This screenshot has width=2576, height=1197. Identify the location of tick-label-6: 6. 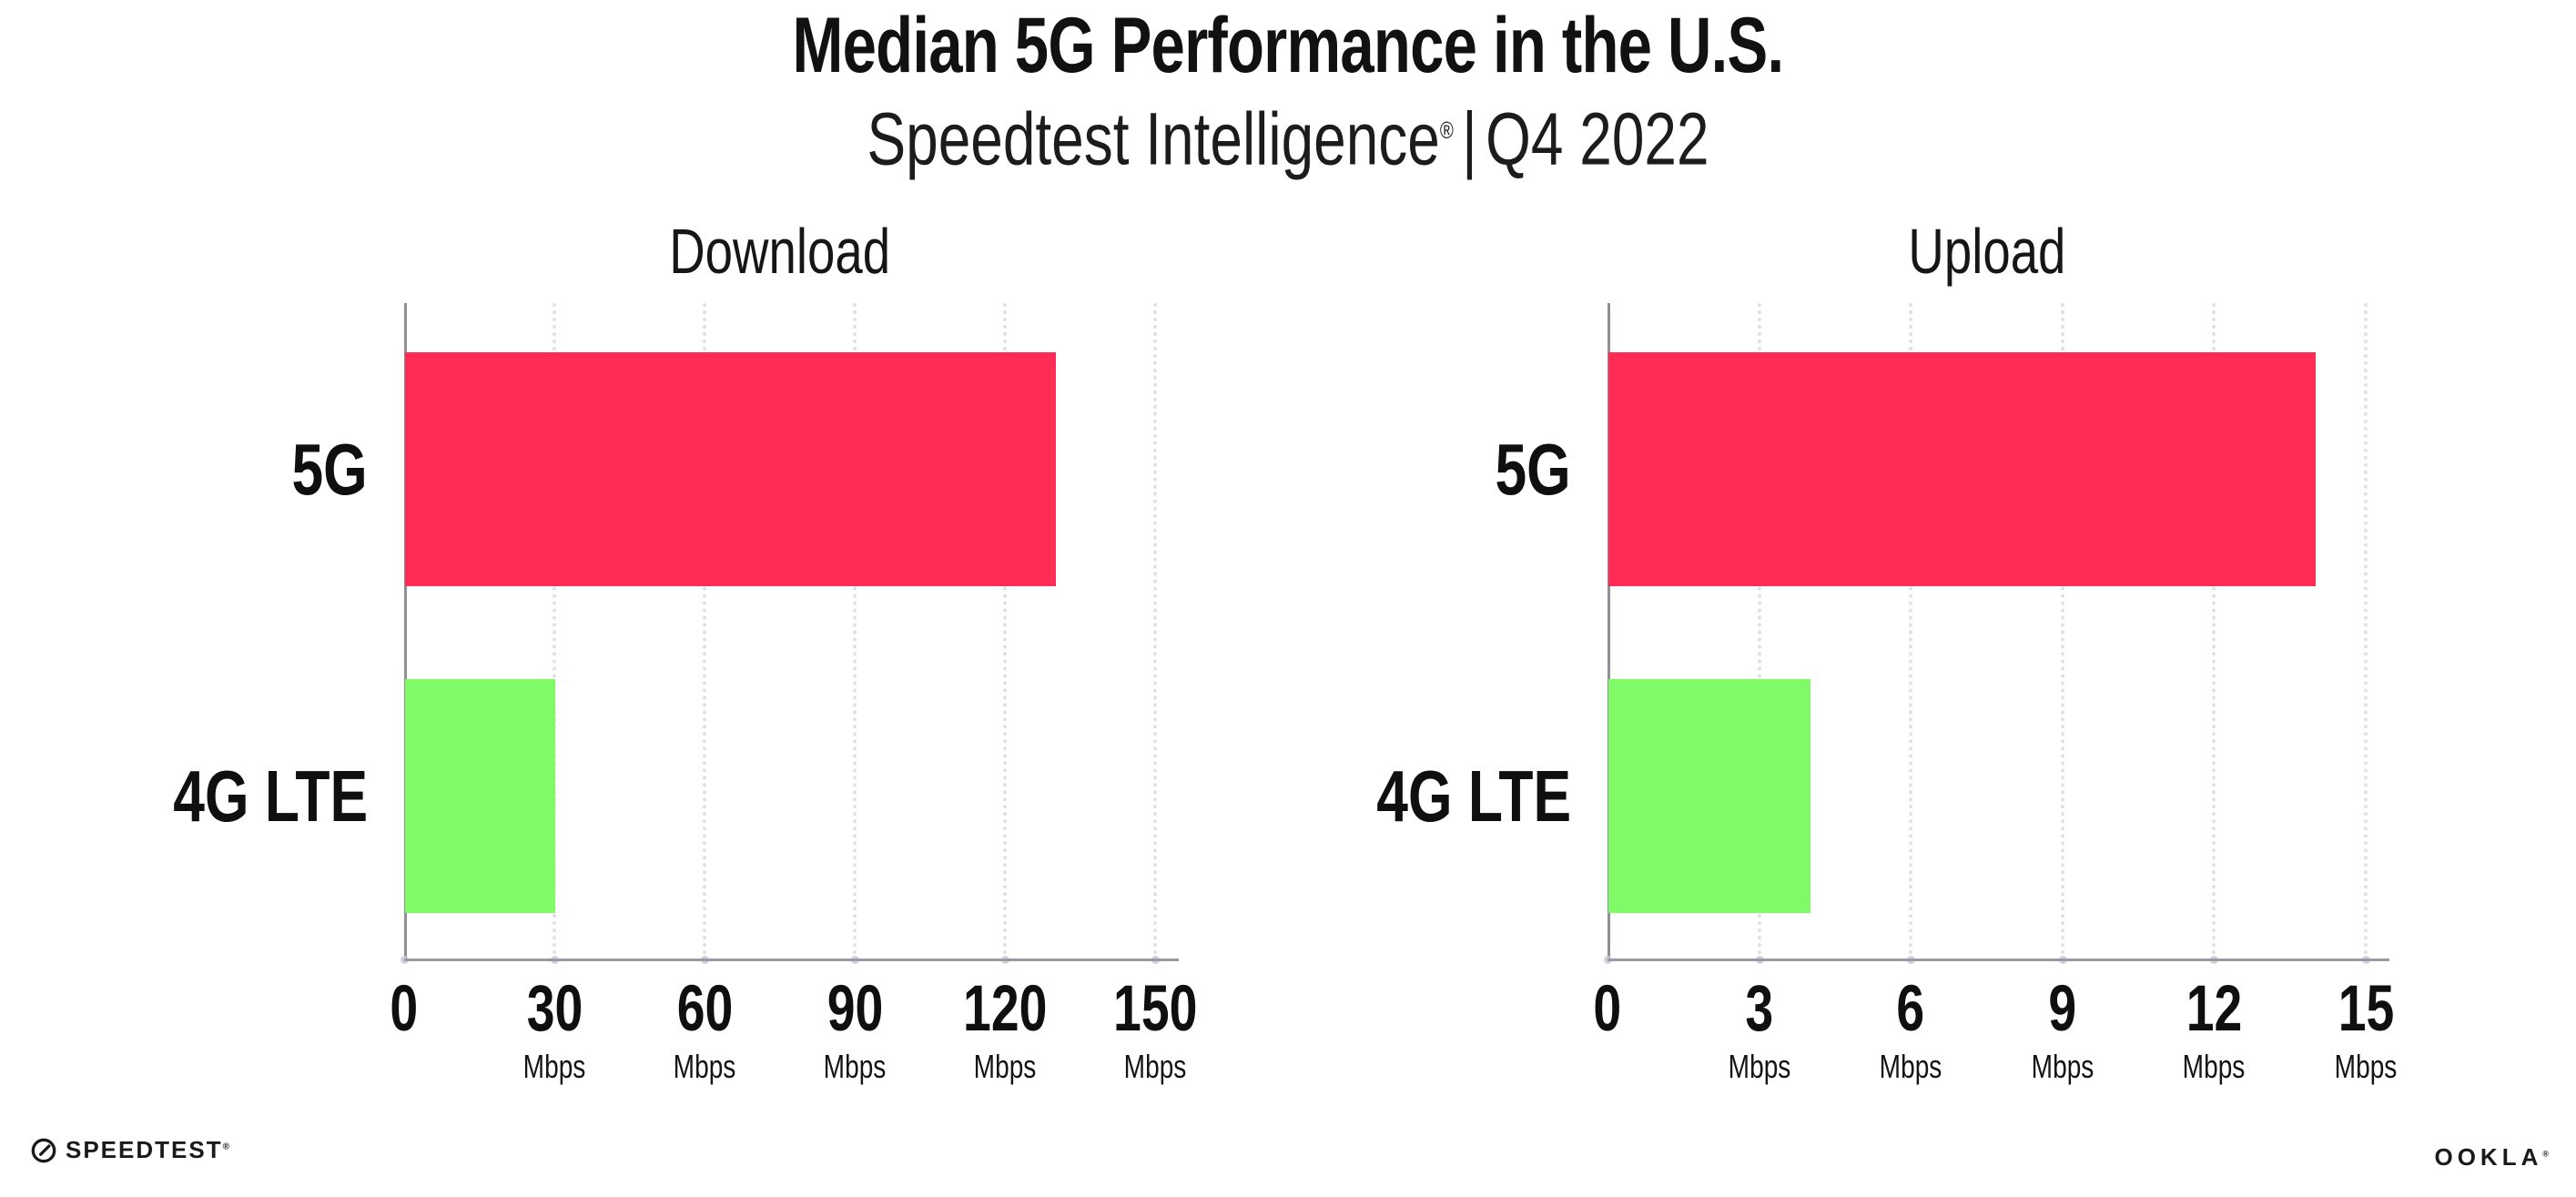
(1911, 1010).